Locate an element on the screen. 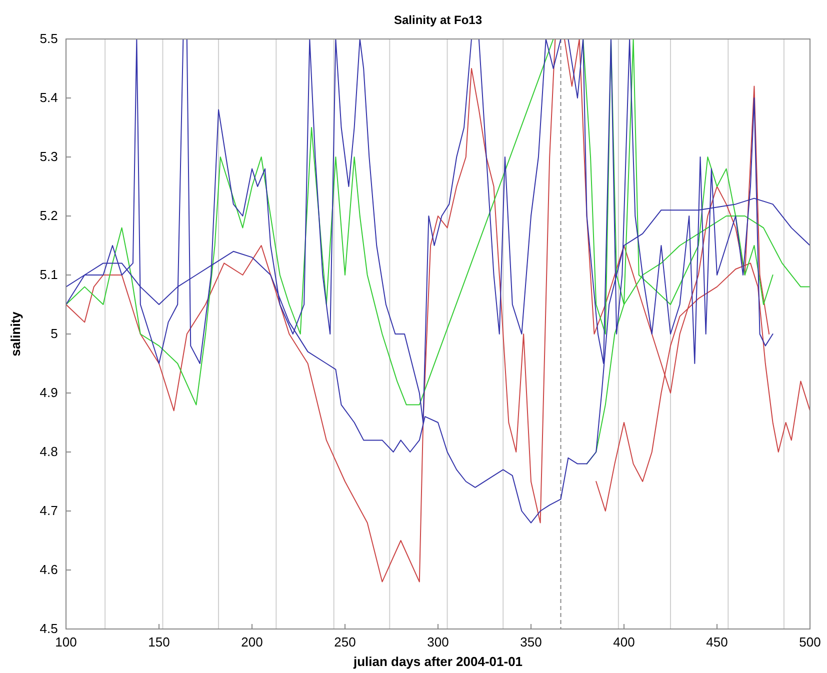  y-tick-label: 5.3 is located at coordinates (49, 156).